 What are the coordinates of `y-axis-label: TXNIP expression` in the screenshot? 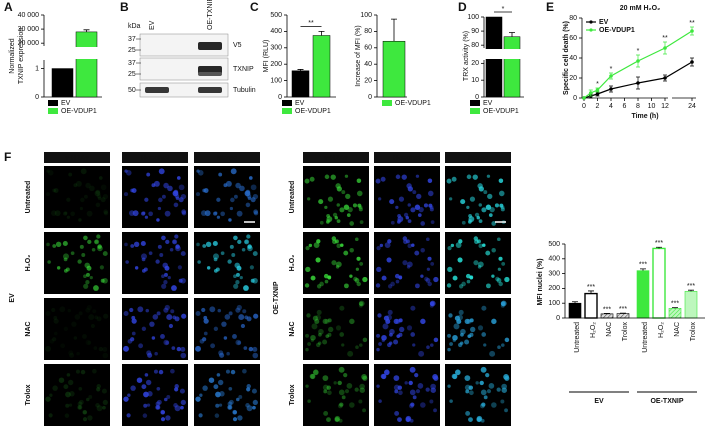 It's located at (21, 56).